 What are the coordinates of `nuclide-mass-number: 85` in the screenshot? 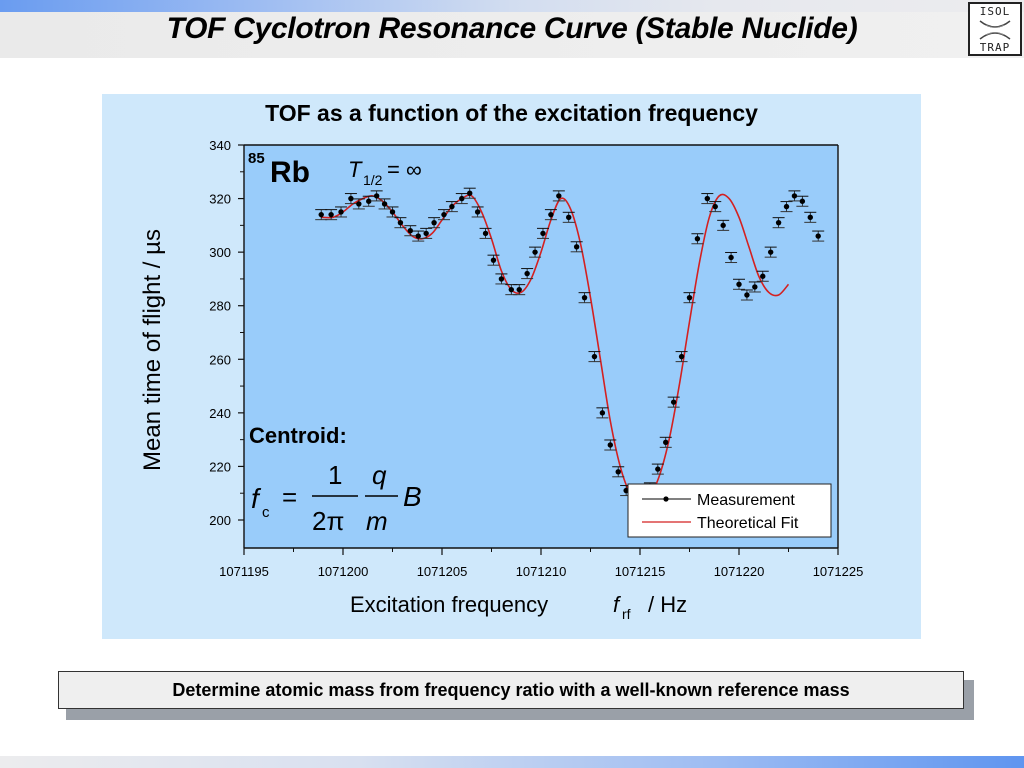 It's located at (256, 158).